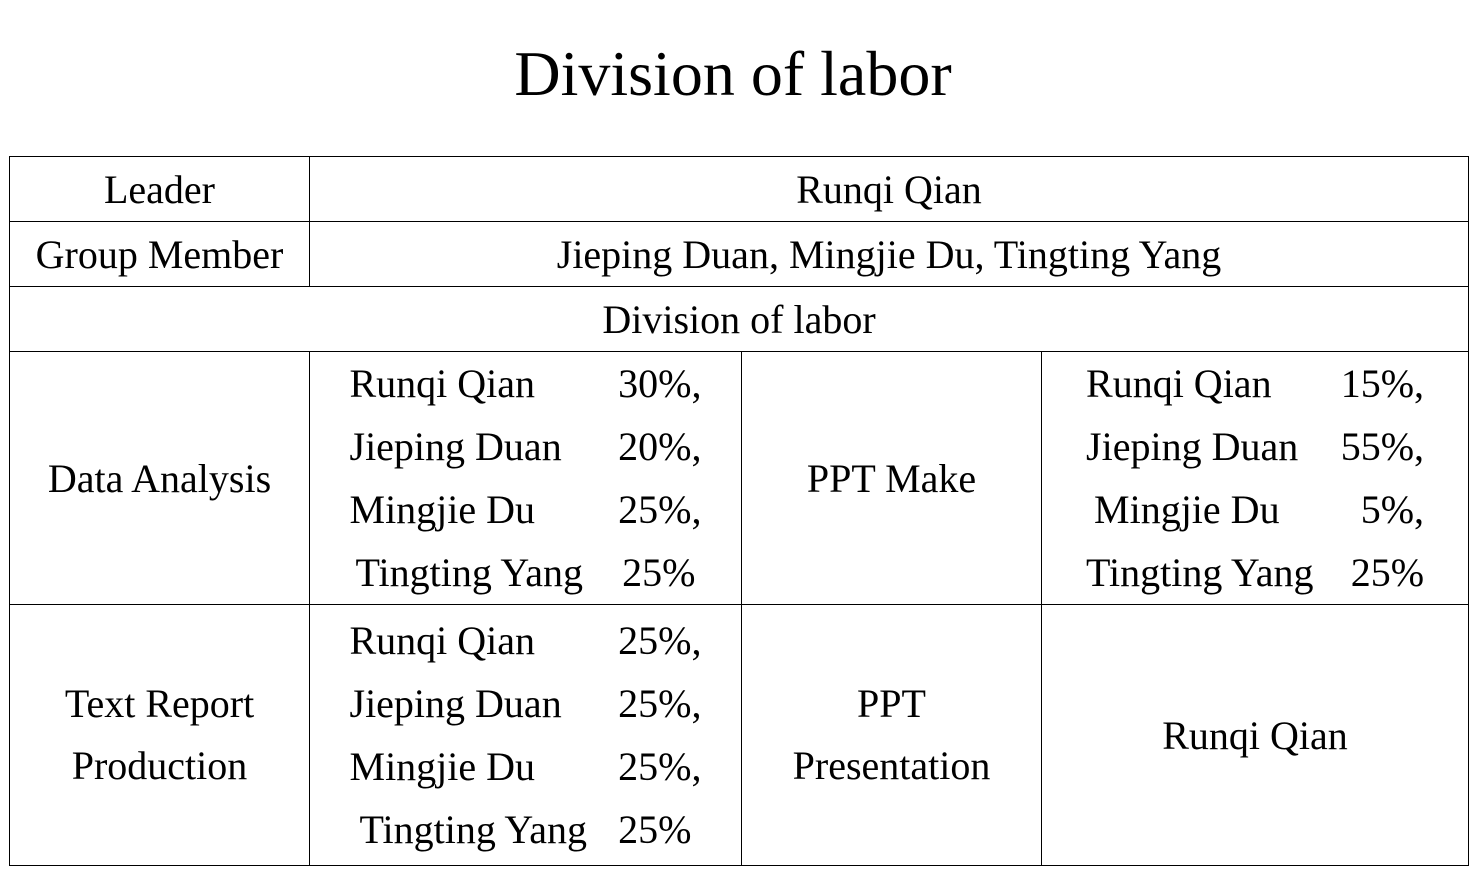  I want to click on allocation-item: Runqi Qian 30%,, so click(526, 383).